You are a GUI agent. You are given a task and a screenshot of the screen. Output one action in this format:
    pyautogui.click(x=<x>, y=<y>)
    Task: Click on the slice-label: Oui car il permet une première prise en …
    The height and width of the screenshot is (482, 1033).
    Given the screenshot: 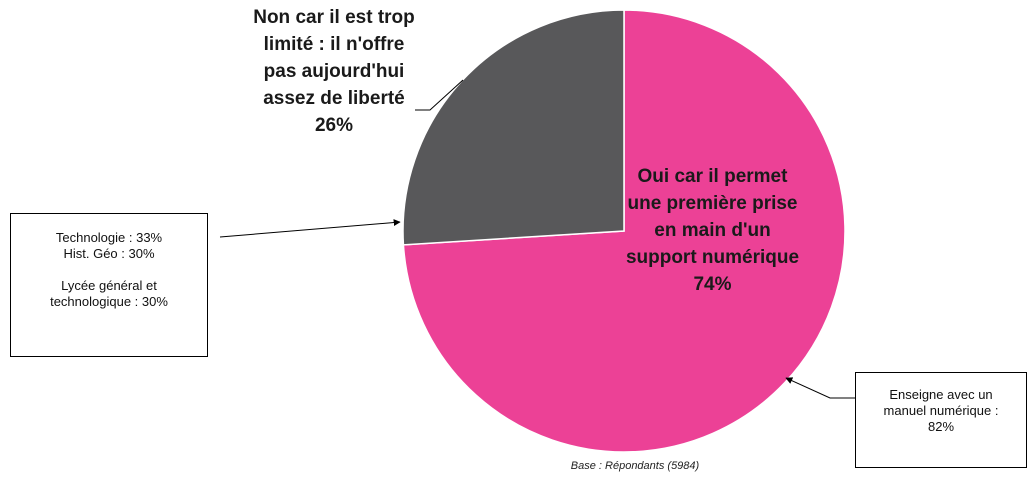 What is the action you would take?
    pyautogui.click(x=712, y=230)
    